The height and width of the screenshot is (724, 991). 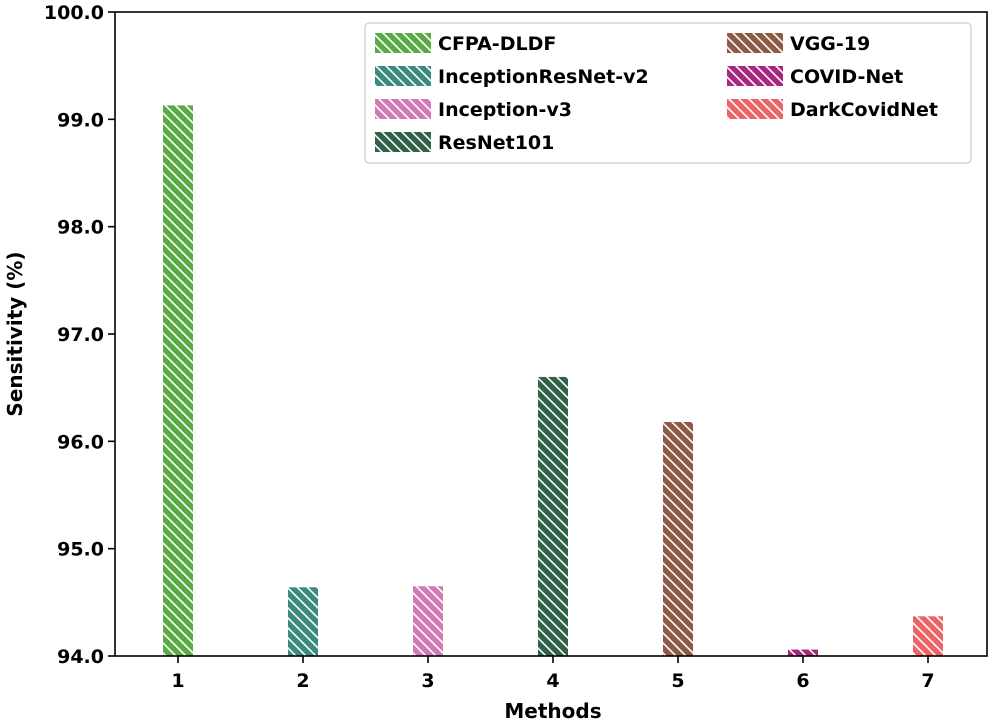 What do you see at coordinates (552, 681) in the screenshot?
I see `x-tick-label: 4` at bounding box center [552, 681].